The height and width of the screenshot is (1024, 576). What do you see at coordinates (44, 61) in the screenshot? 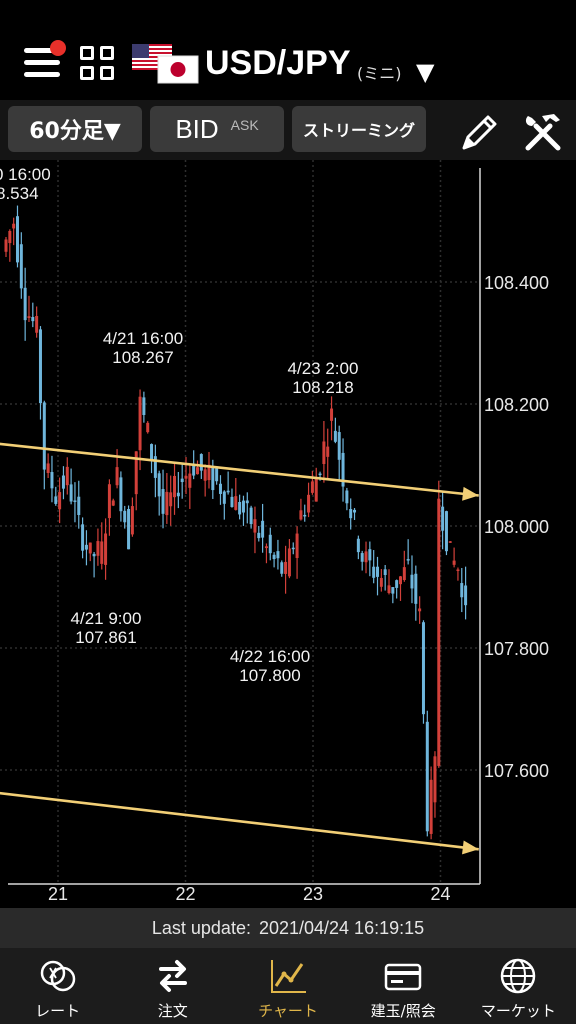
I see `menu-icon` at bounding box center [44, 61].